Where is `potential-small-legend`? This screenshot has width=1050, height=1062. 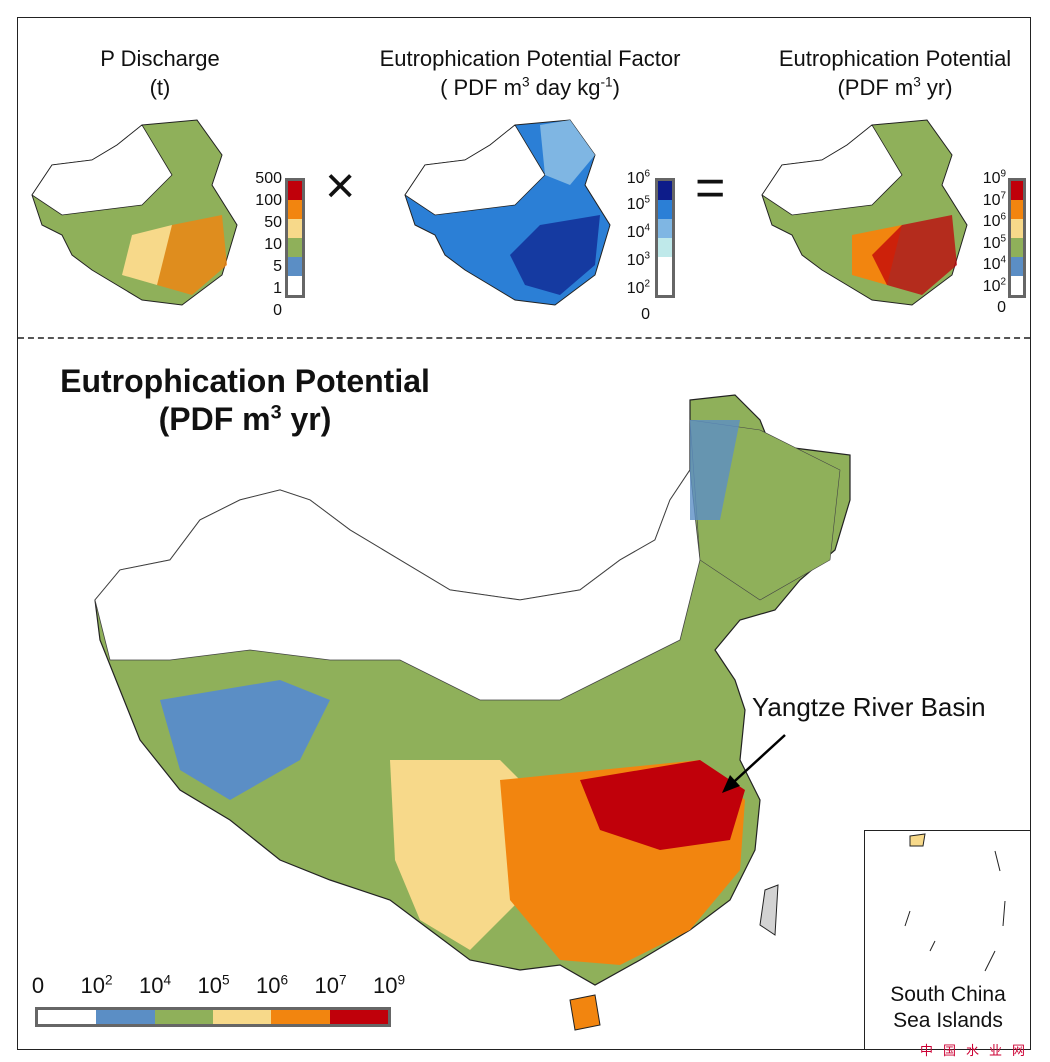 potential-small-legend is located at coordinates (1017, 238).